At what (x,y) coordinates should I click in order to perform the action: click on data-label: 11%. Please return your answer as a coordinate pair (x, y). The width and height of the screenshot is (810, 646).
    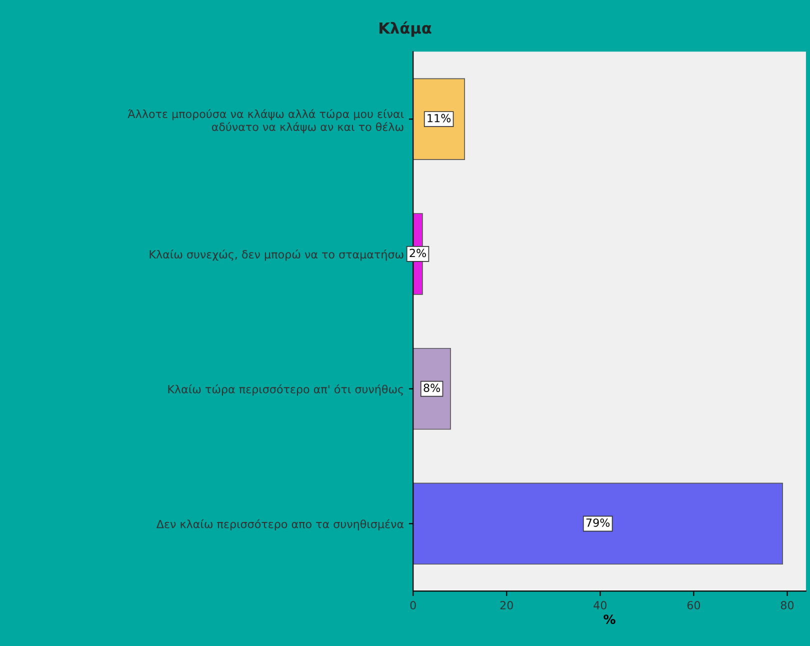
    Looking at the image, I should click on (439, 118).